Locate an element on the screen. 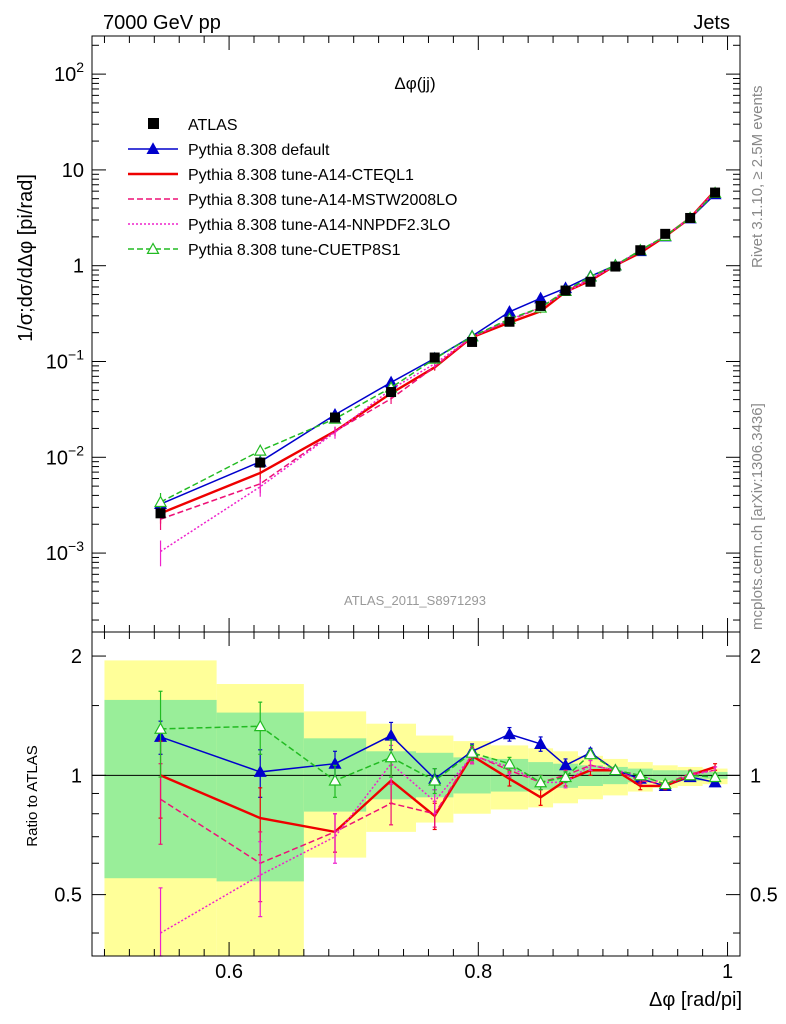  rivet-version-label: Rivet 3.1.10, ≥ 2.5M events is located at coordinates (757, 177).